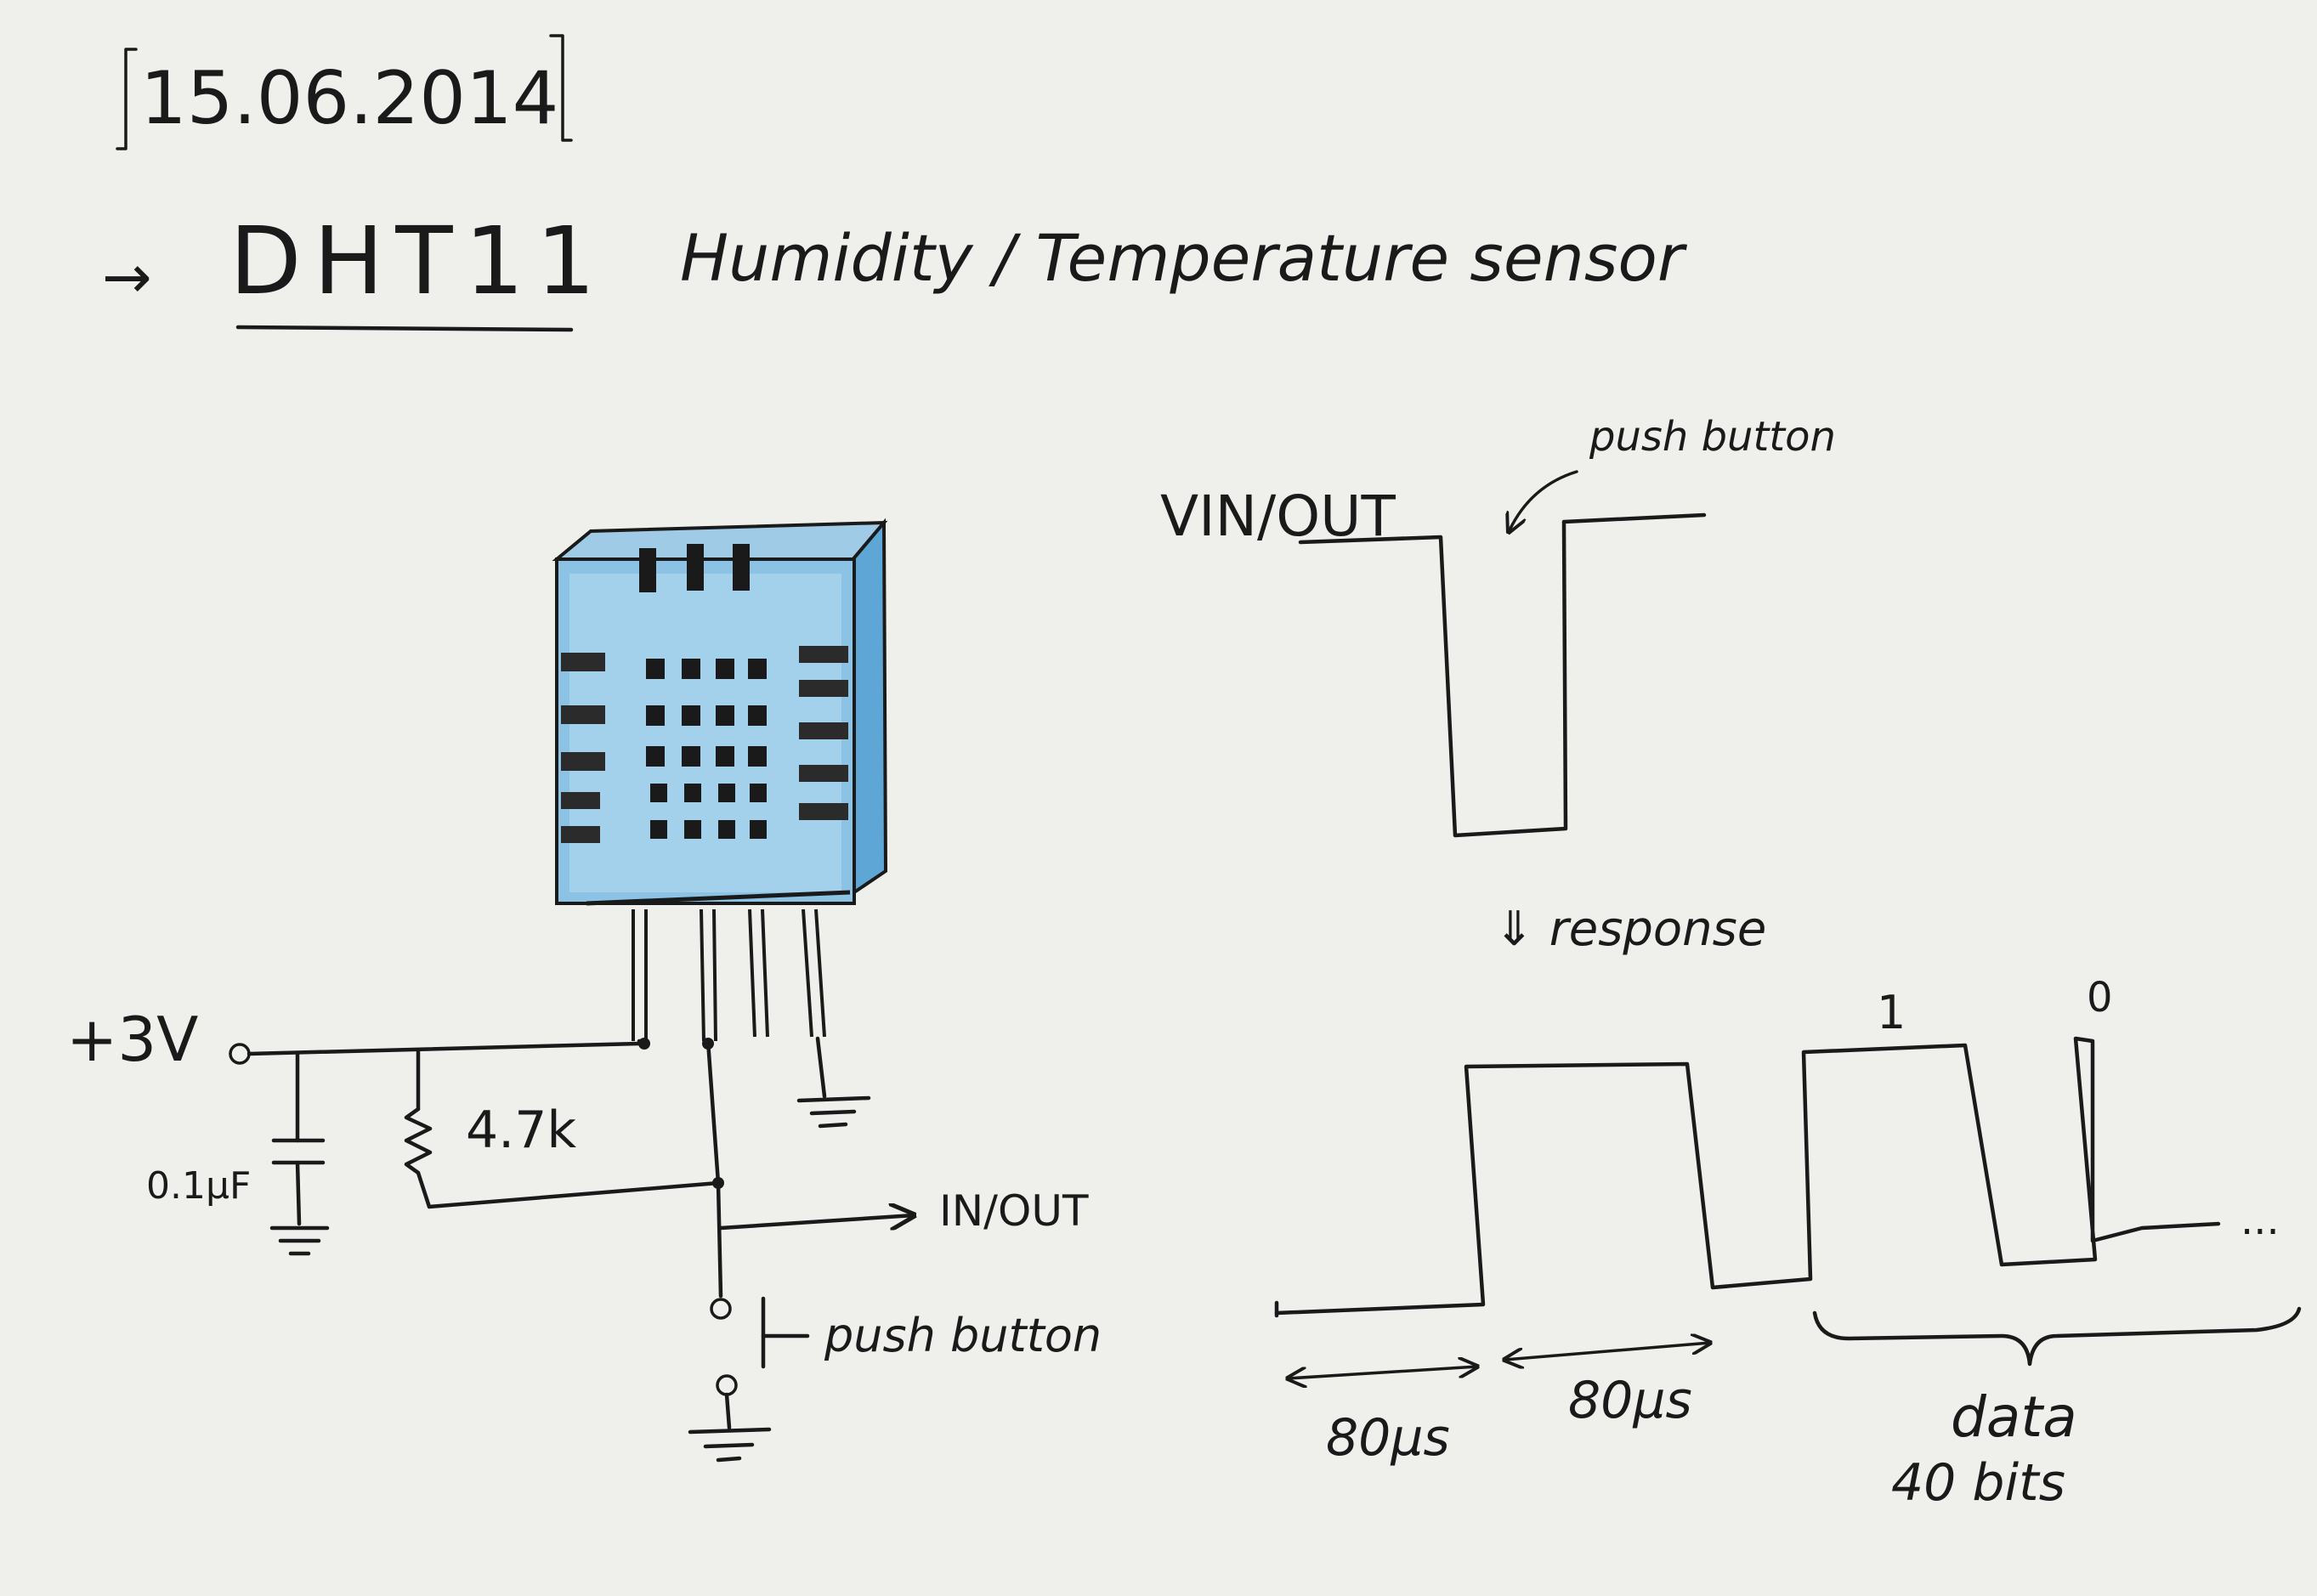  I want to click on button-annotation: push button, so click(1712, 437).